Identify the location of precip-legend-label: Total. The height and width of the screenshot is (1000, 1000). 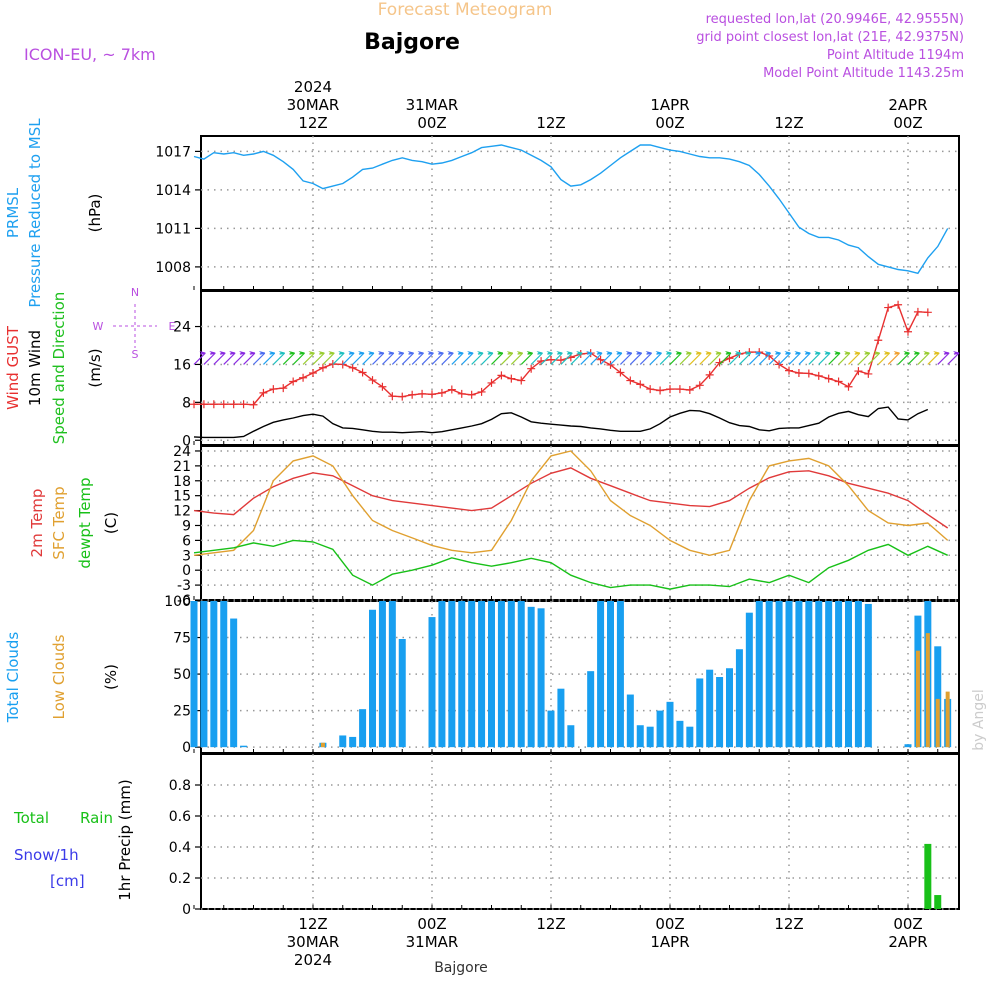
(31, 818).